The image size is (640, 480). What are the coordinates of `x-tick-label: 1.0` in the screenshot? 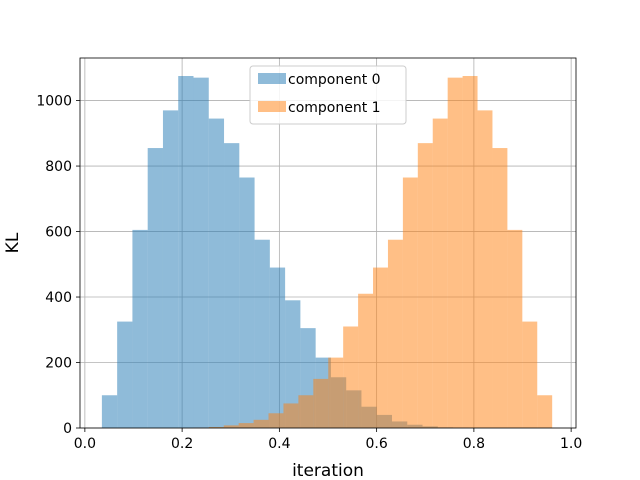 It's located at (571, 444).